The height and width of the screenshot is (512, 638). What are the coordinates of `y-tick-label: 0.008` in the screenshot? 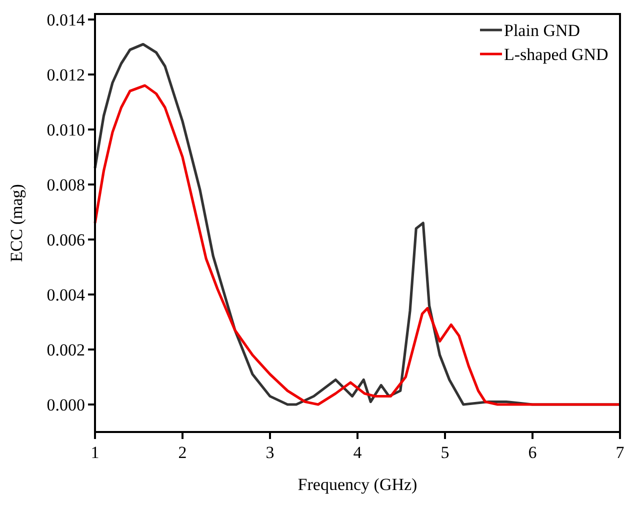 It's located at (65, 184).